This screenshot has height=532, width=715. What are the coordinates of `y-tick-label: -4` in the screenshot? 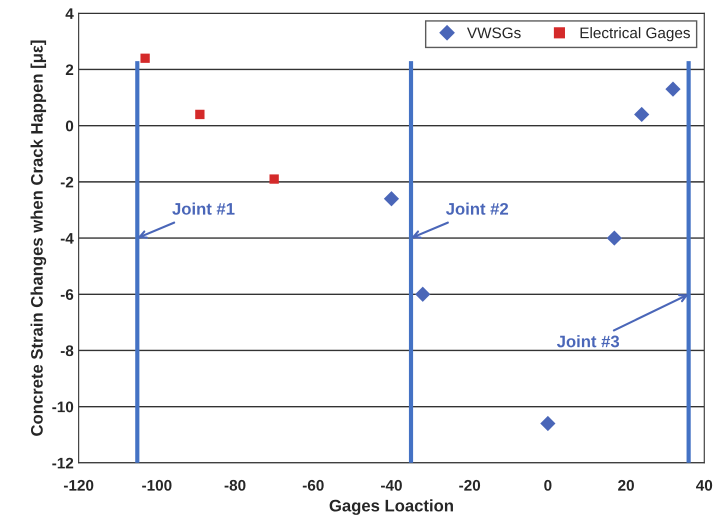 It's located at (67, 238).